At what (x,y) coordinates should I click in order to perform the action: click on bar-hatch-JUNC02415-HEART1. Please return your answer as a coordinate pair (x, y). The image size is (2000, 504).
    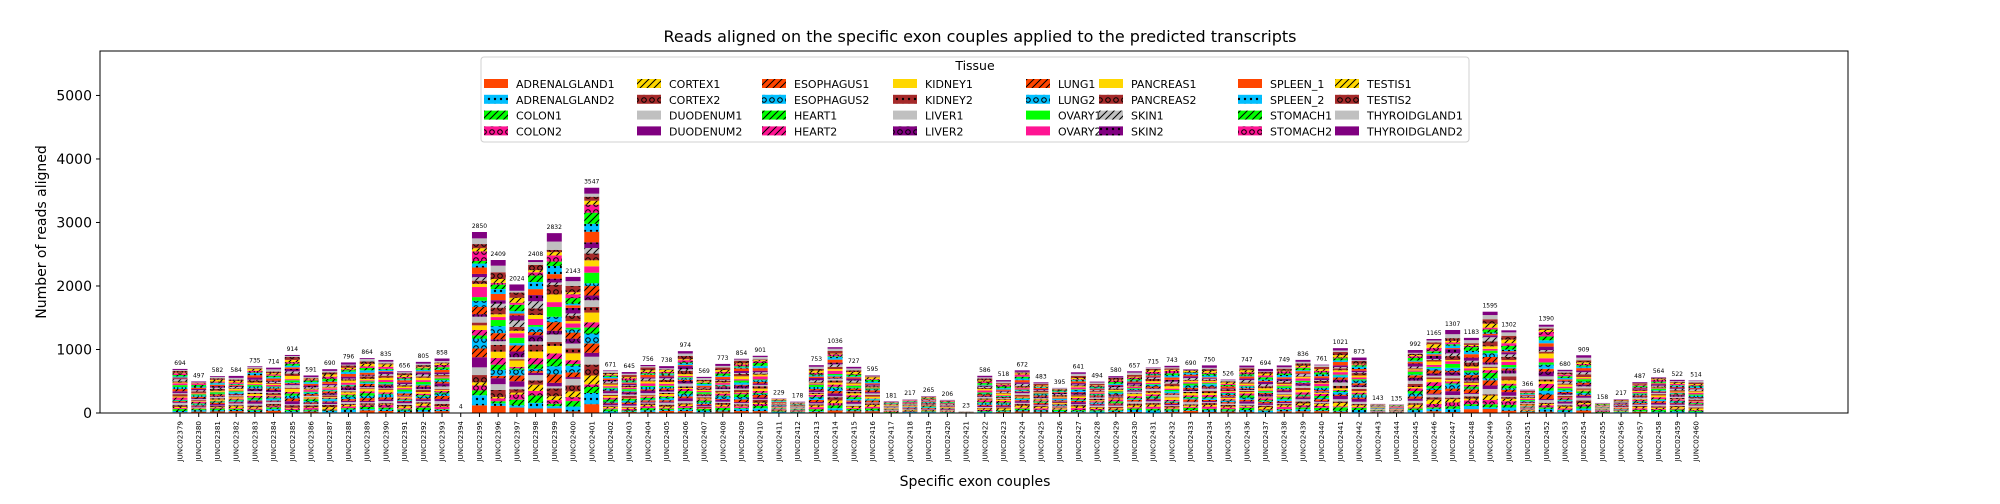
    Looking at the image, I should click on (853, 398).